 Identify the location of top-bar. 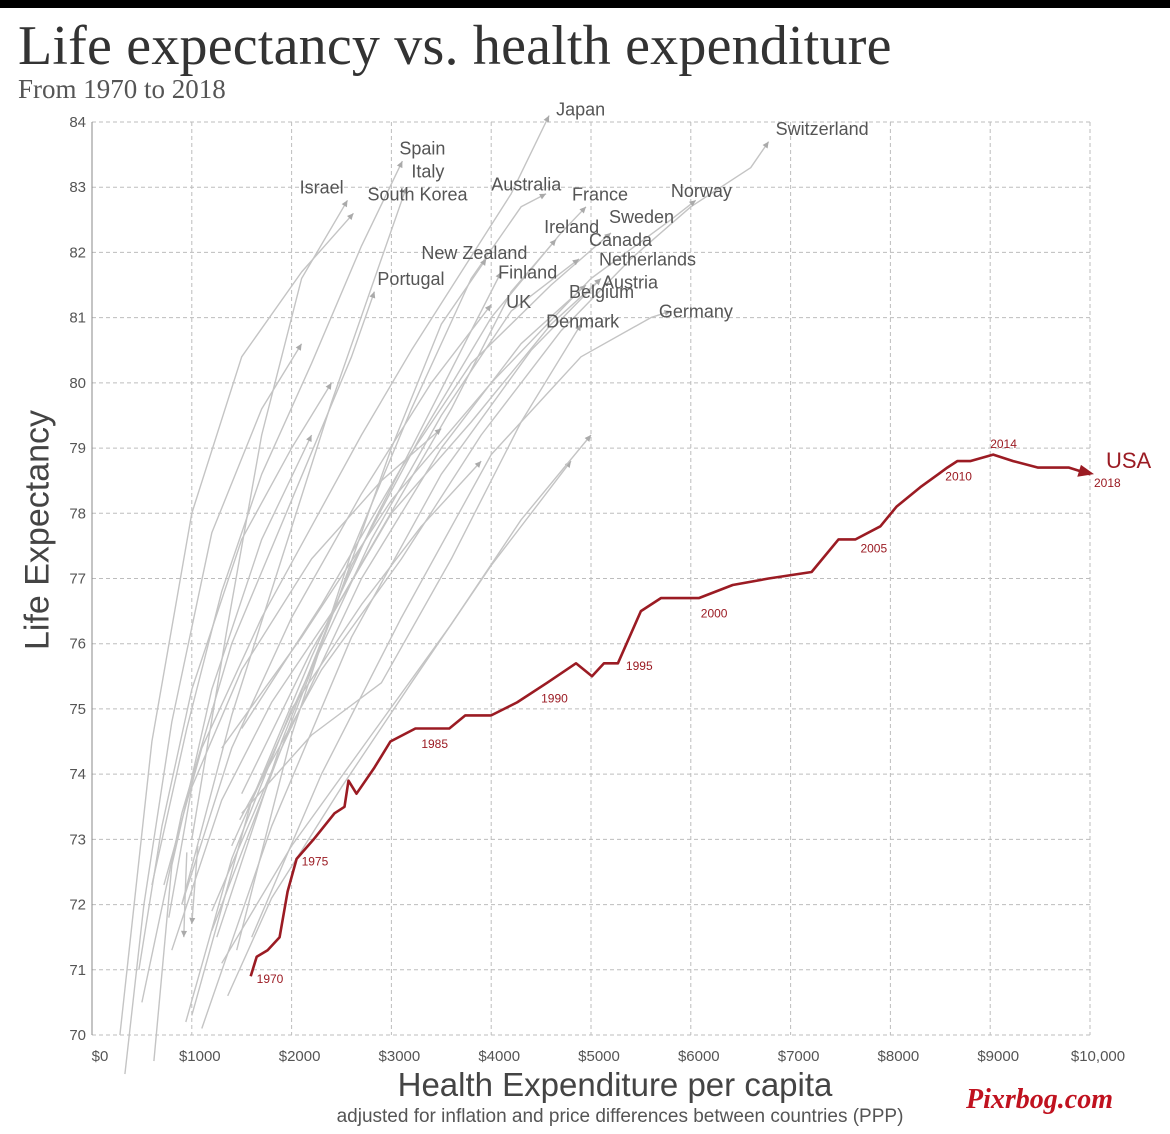
(585, 4).